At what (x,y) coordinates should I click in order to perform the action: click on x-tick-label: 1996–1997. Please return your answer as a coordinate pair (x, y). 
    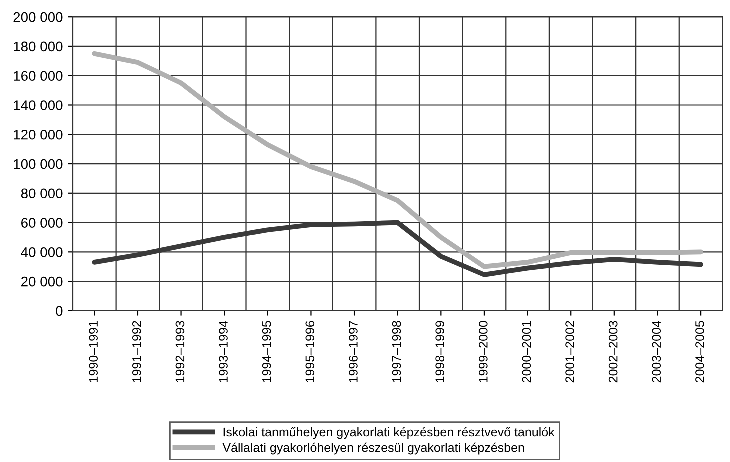
    Looking at the image, I should click on (353, 351).